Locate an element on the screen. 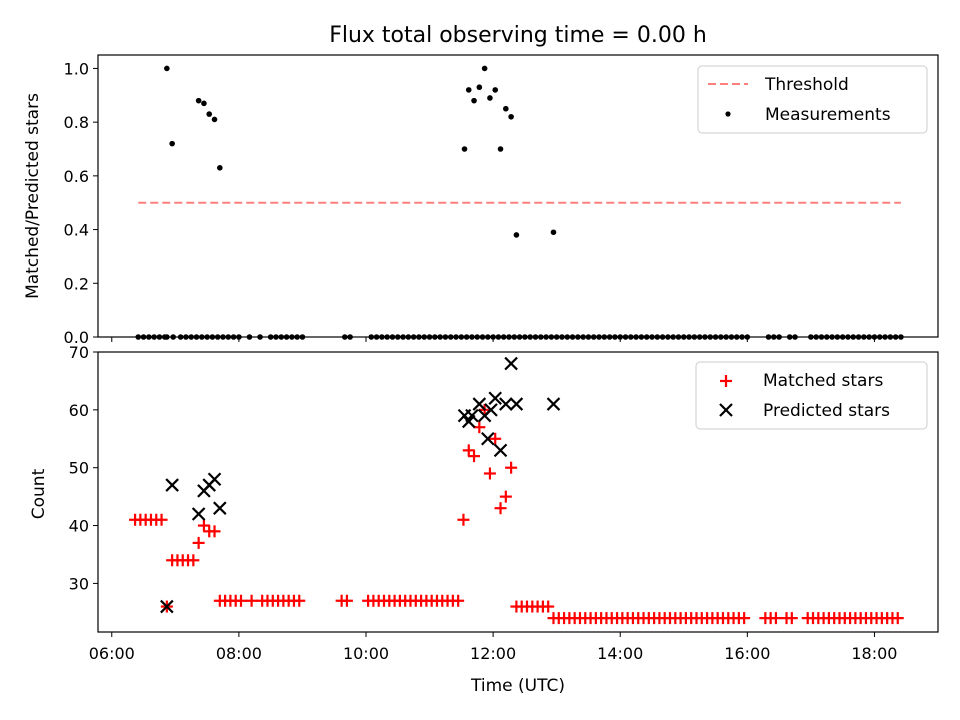  threshold-legend-label: Threshold is located at coordinates (806, 85).